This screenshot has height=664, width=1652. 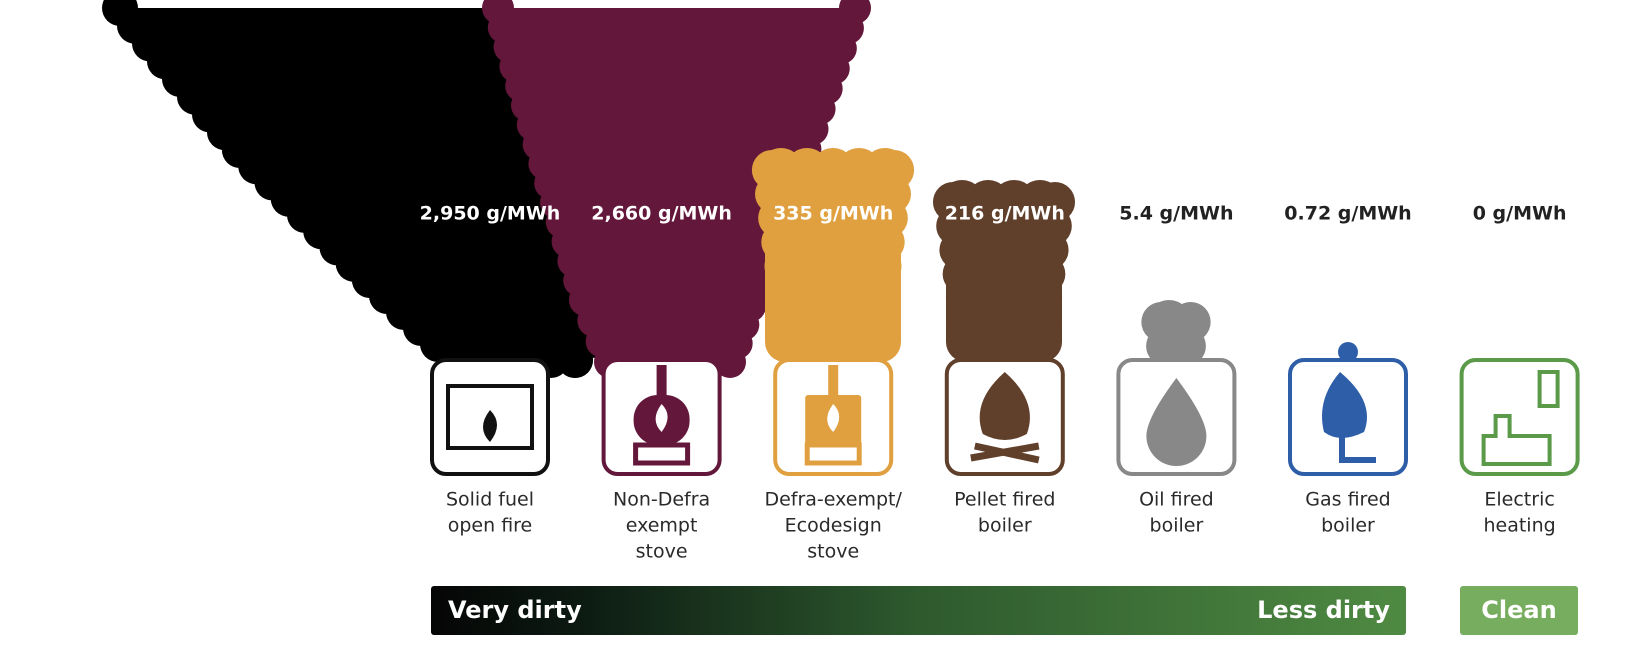 What do you see at coordinates (1357, 446) in the screenshot?
I see `gas-pipe` at bounding box center [1357, 446].